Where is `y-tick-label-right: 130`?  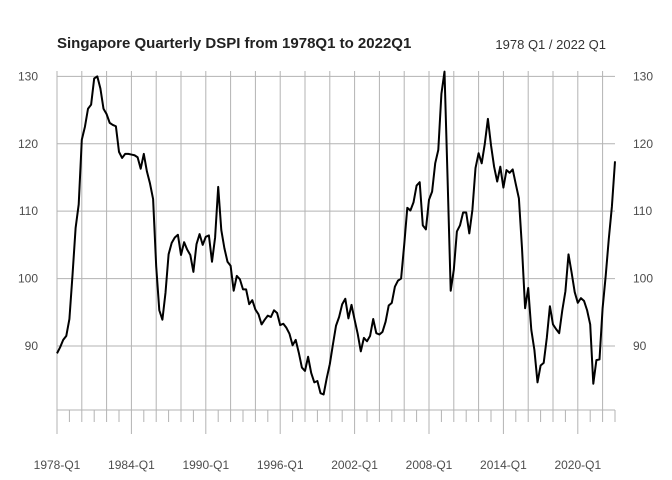
y-tick-label-right: 130 is located at coordinates (643, 76).